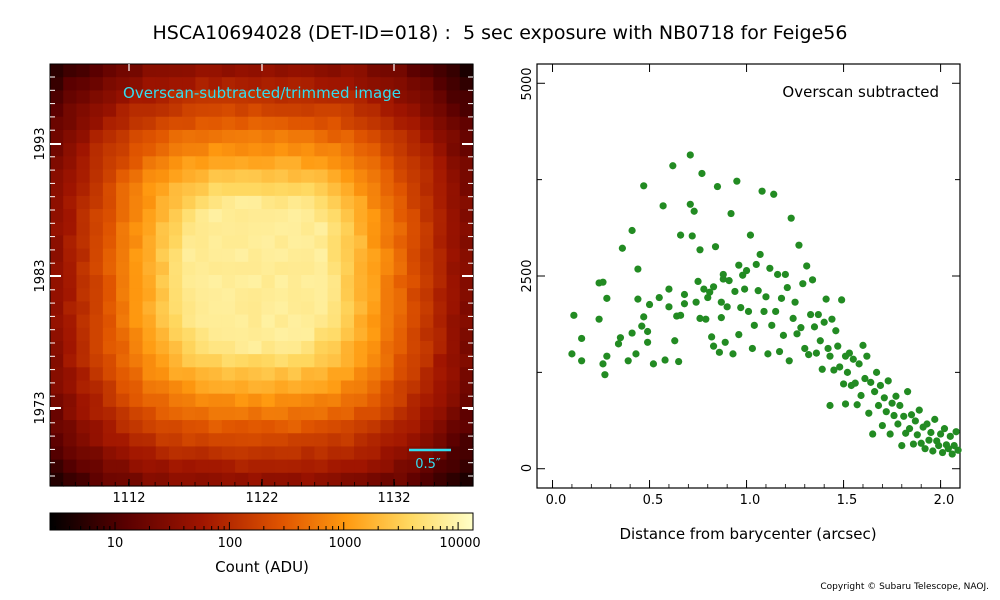 This screenshot has height=600, width=1000. What do you see at coordinates (262, 567) in the screenshot?
I see `colorbar-label: Count (ADU)` at bounding box center [262, 567].